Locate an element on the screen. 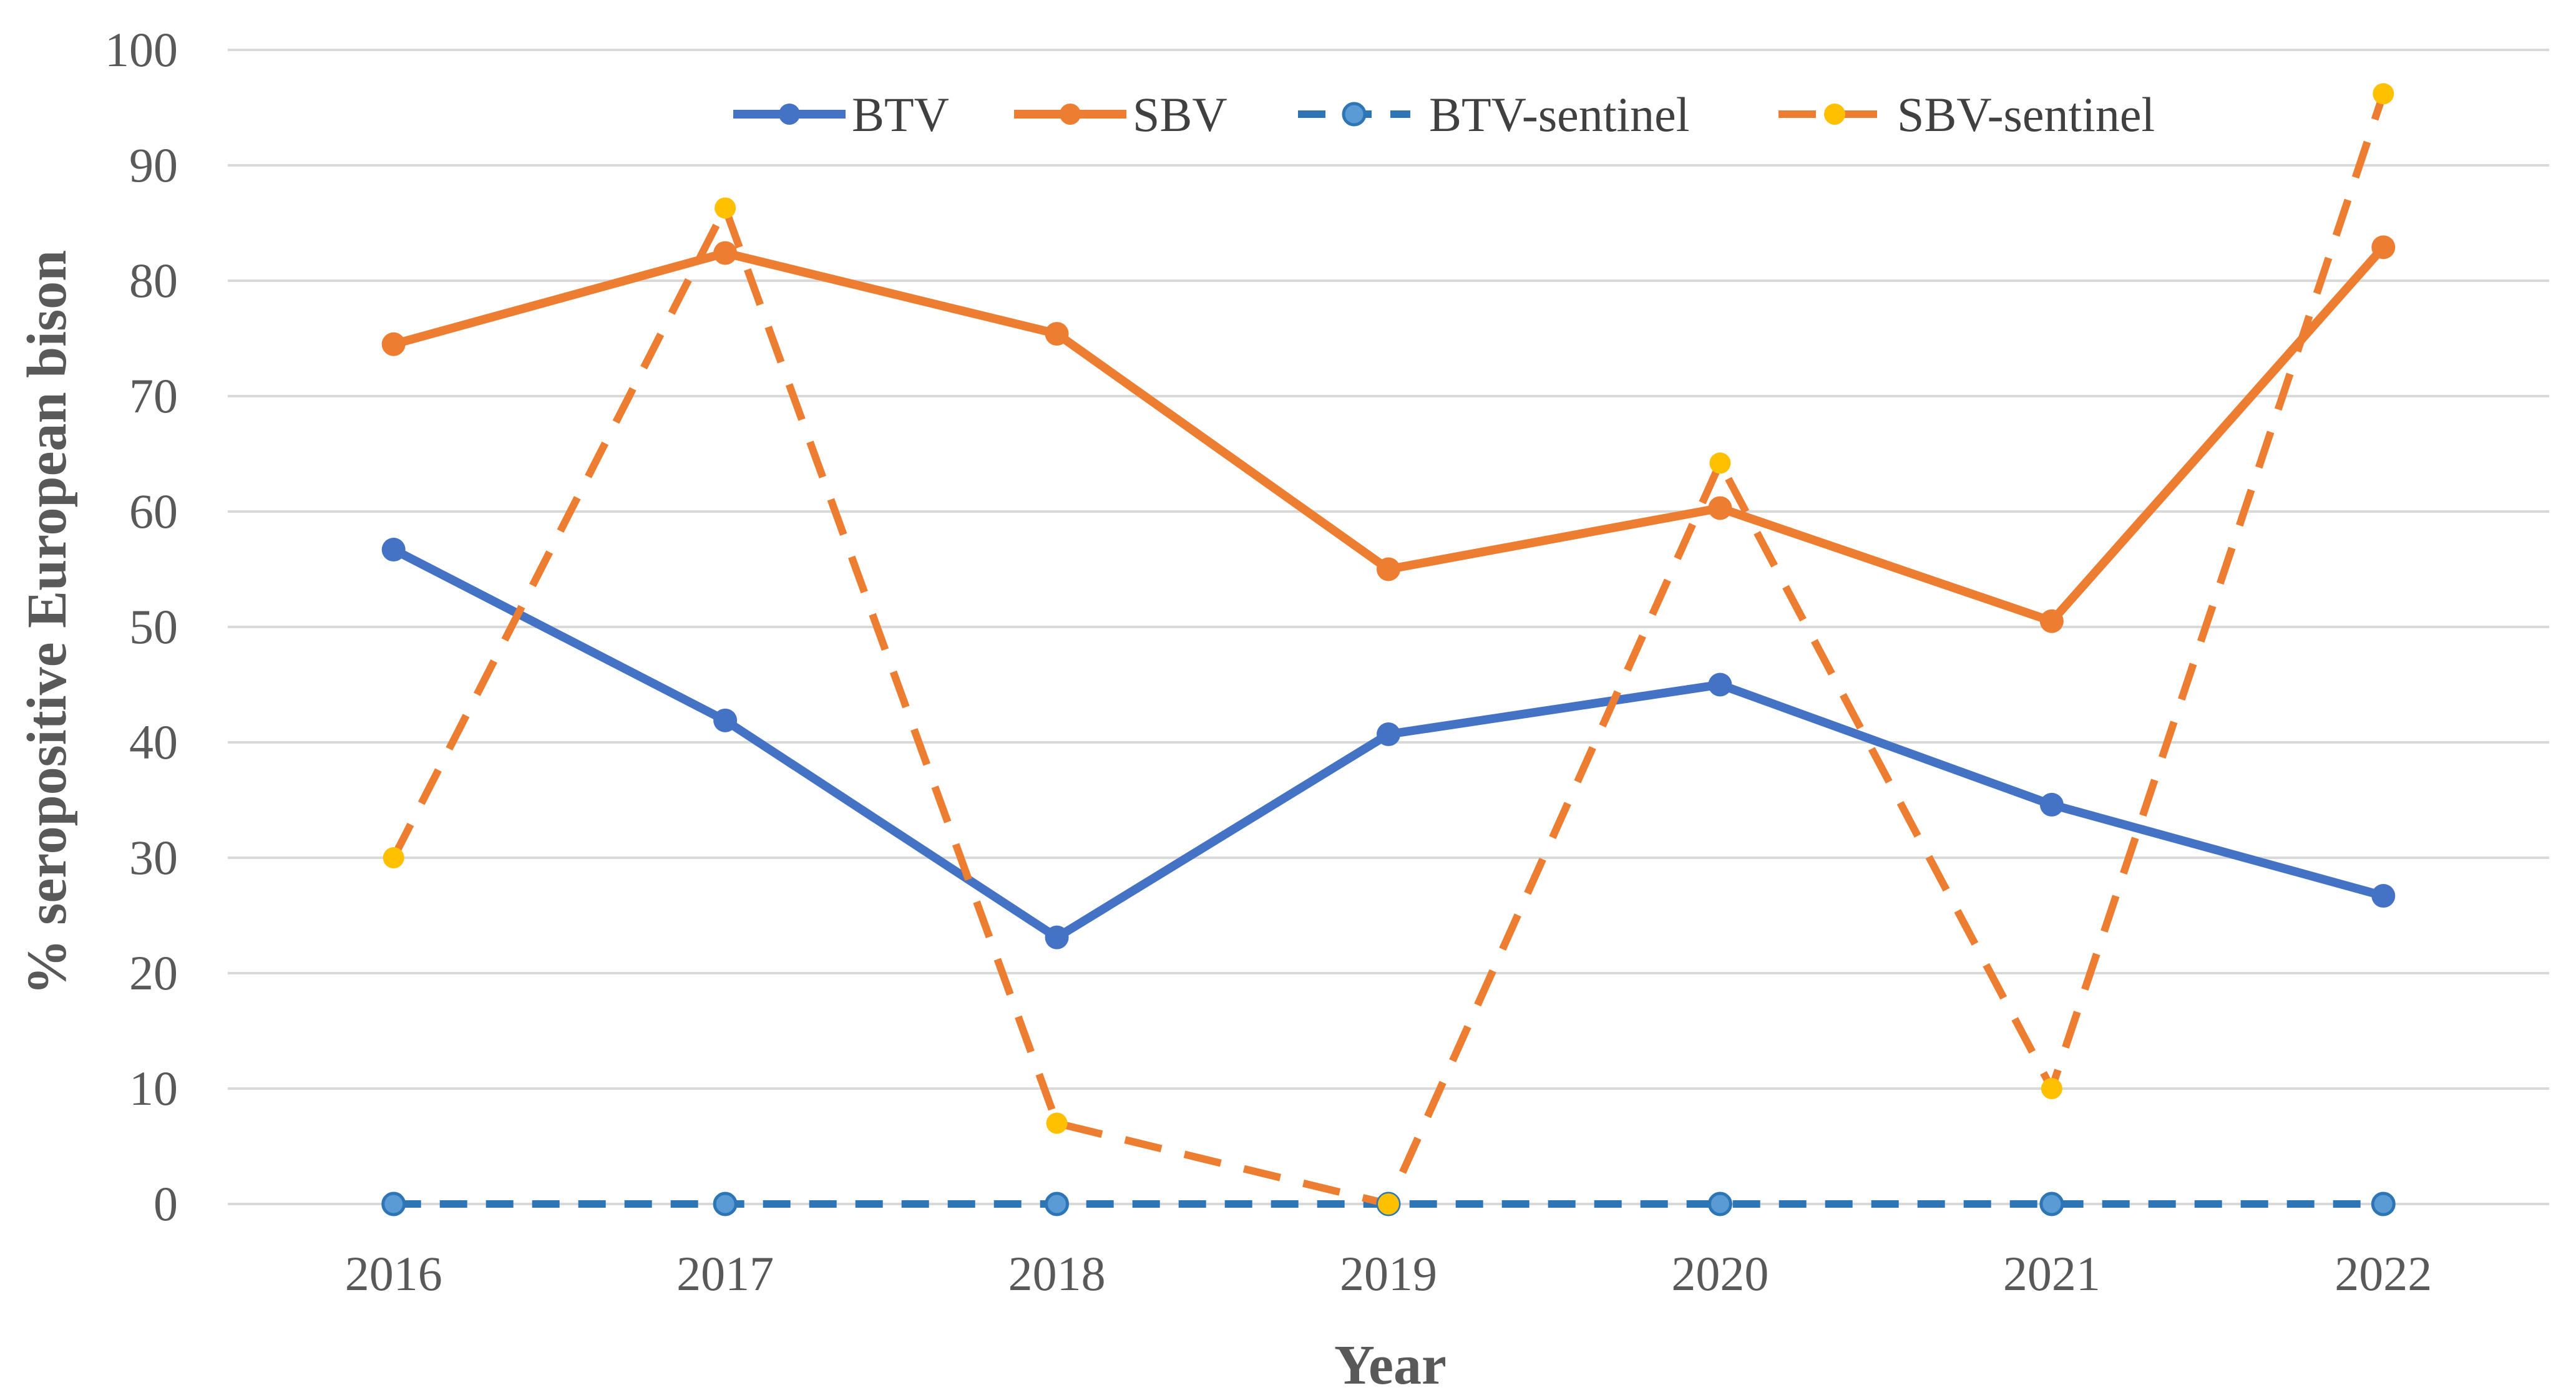  point-btv-sentinel-2022 is located at coordinates (2383, 1204).